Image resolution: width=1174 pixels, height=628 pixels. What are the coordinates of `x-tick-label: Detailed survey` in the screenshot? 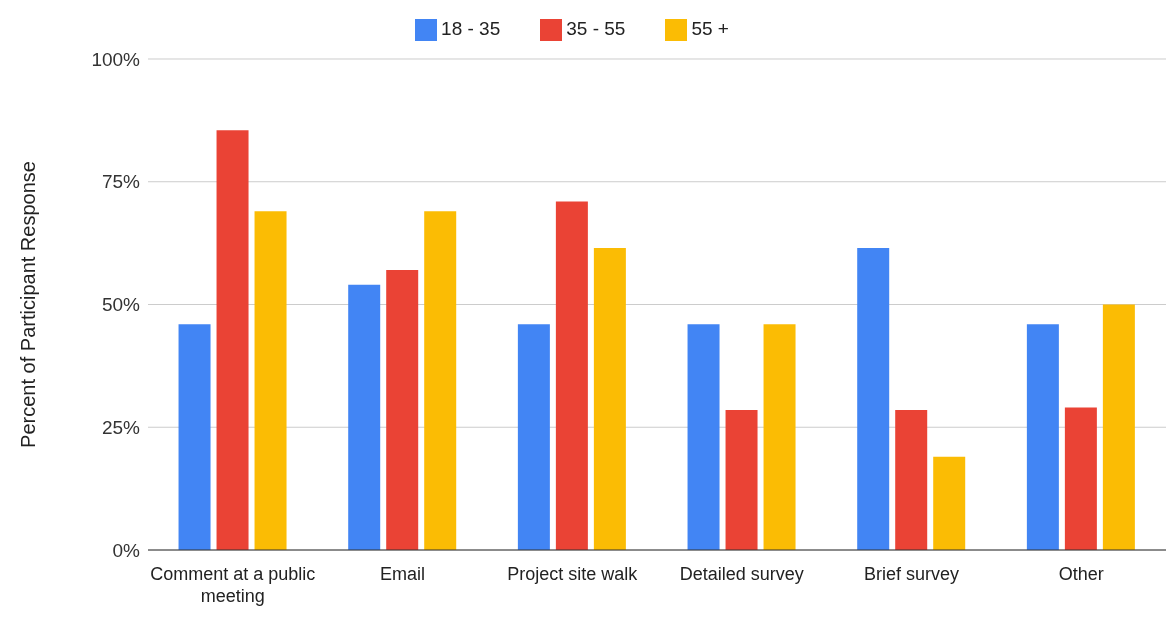 It's located at (741, 574).